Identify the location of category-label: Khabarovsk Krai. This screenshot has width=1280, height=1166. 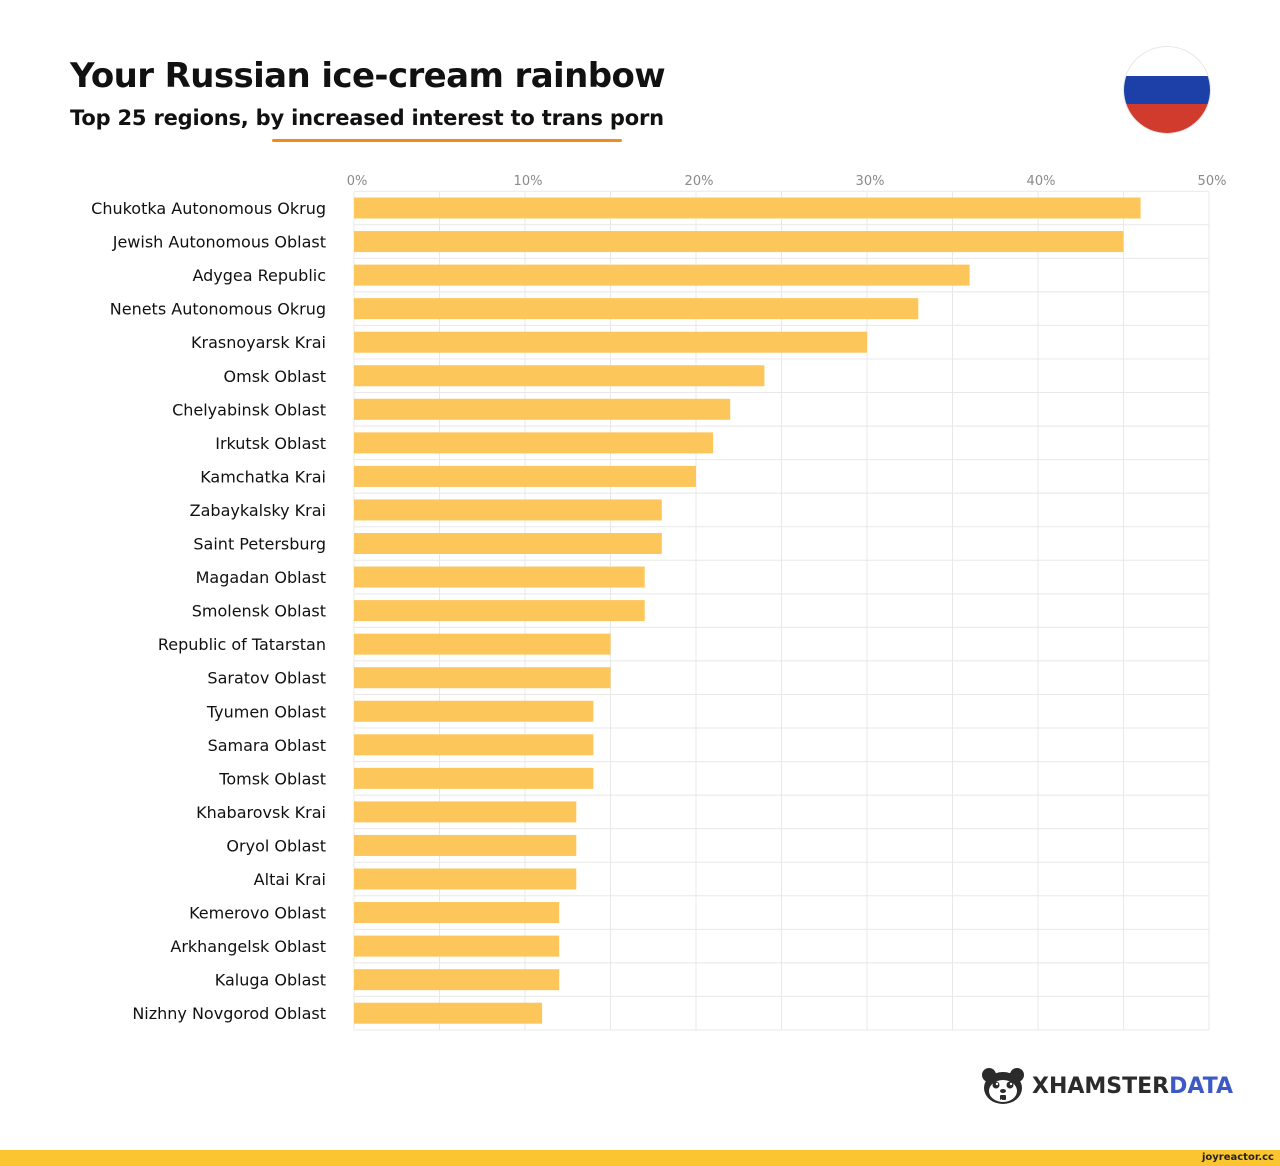
(261, 812).